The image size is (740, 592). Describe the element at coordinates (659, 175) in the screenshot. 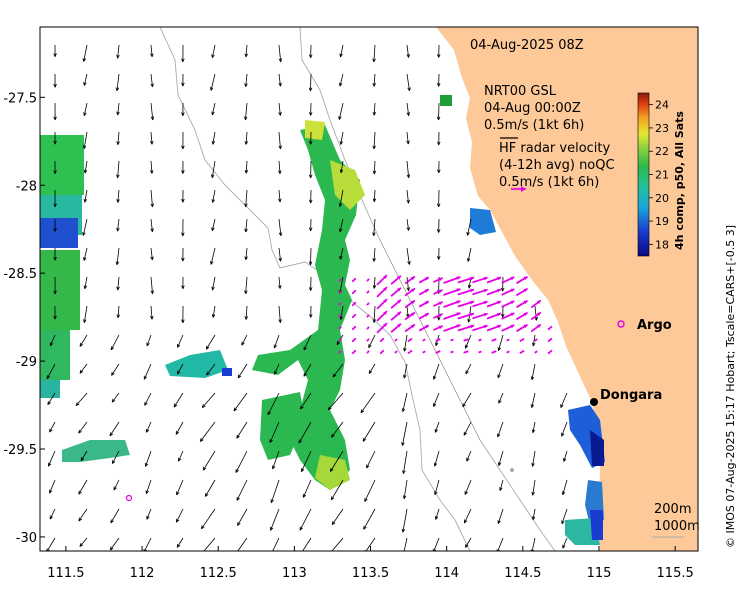

I see `colorbar-ticks: 24 23 22 21 20 19 18` at that location.